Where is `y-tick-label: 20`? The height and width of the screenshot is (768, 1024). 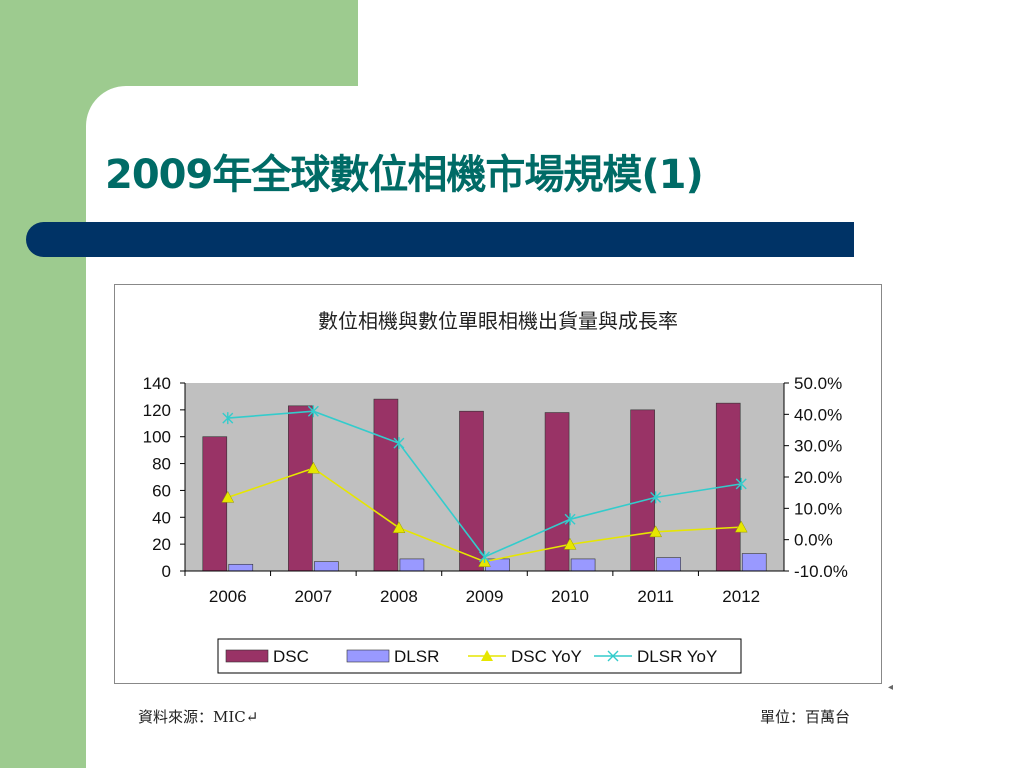
y-tick-label: 20 is located at coordinates (161, 544).